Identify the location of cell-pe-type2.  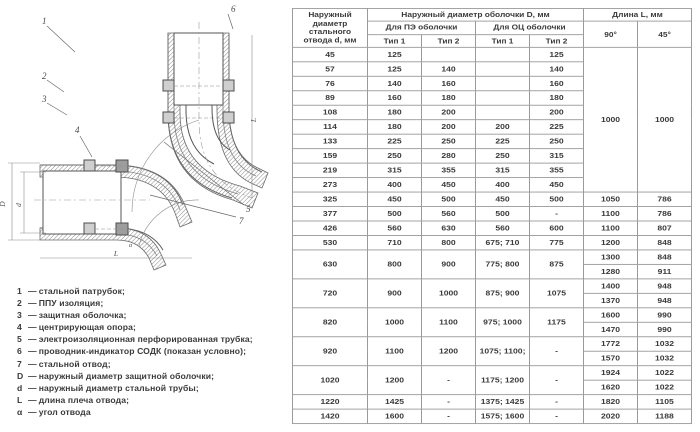
(448, 54).